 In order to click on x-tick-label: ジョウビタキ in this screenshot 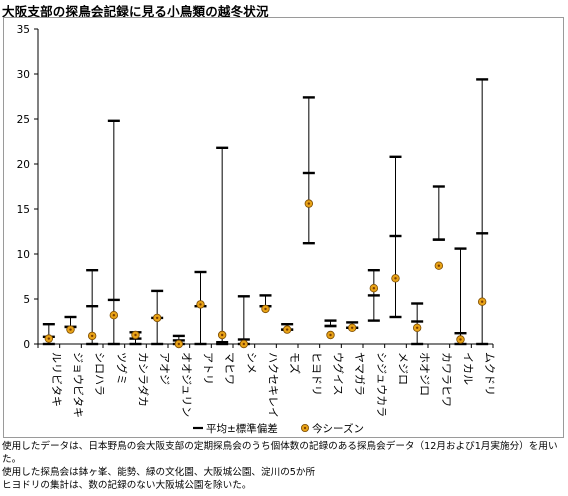, I will do `click(78, 385)`.